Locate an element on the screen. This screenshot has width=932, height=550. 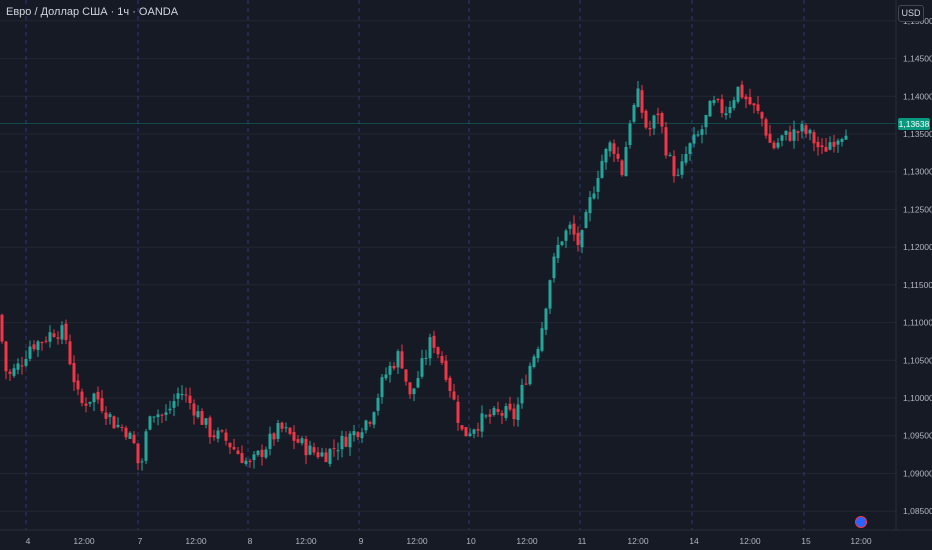
price-tick-label: 1,10000 is located at coordinates (917, 398).